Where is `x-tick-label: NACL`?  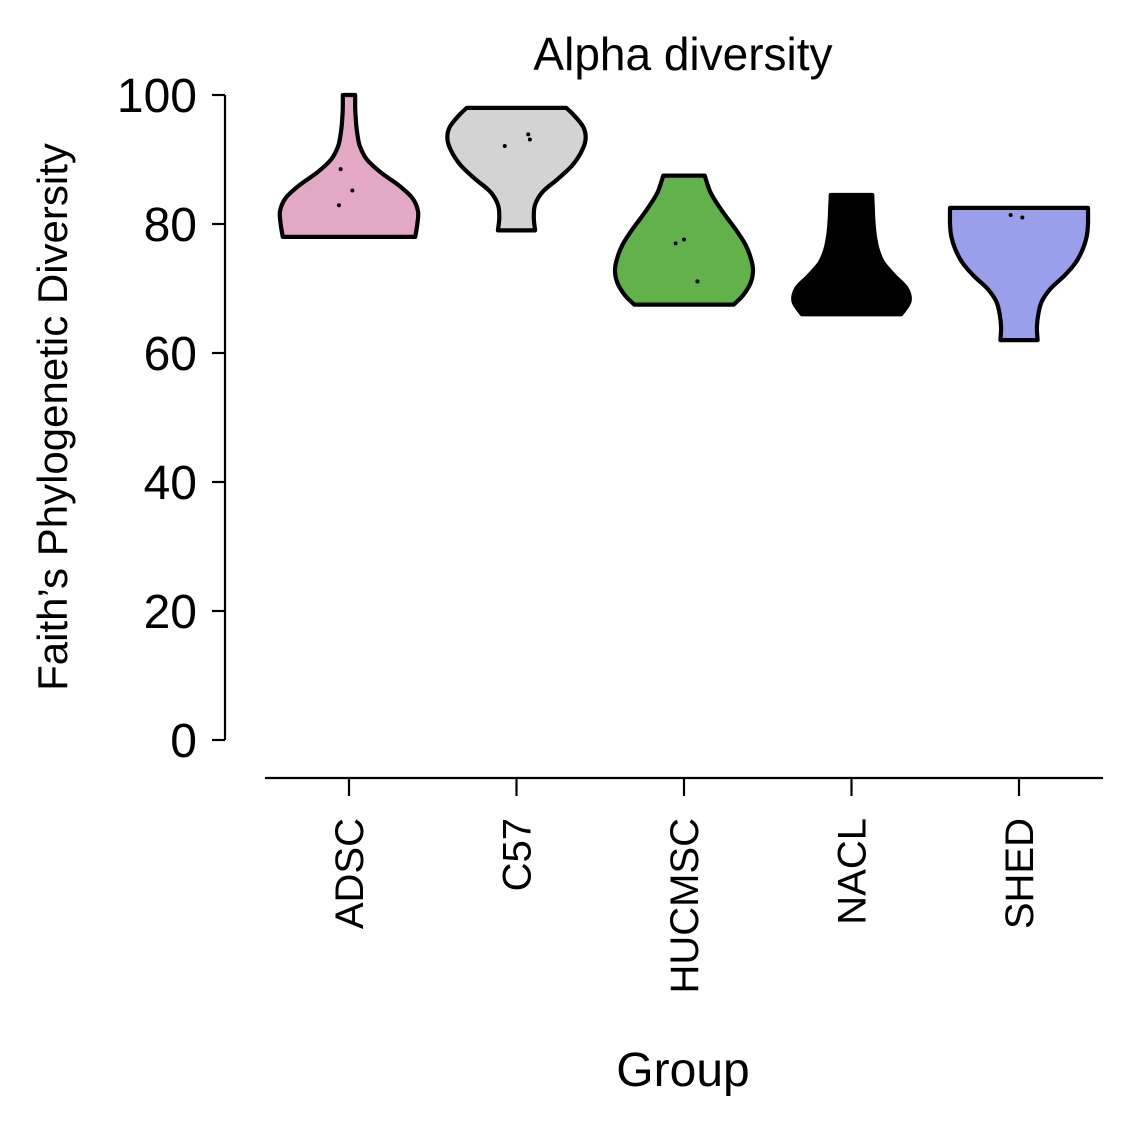
x-tick-label: NACL is located at coordinates (853, 871).